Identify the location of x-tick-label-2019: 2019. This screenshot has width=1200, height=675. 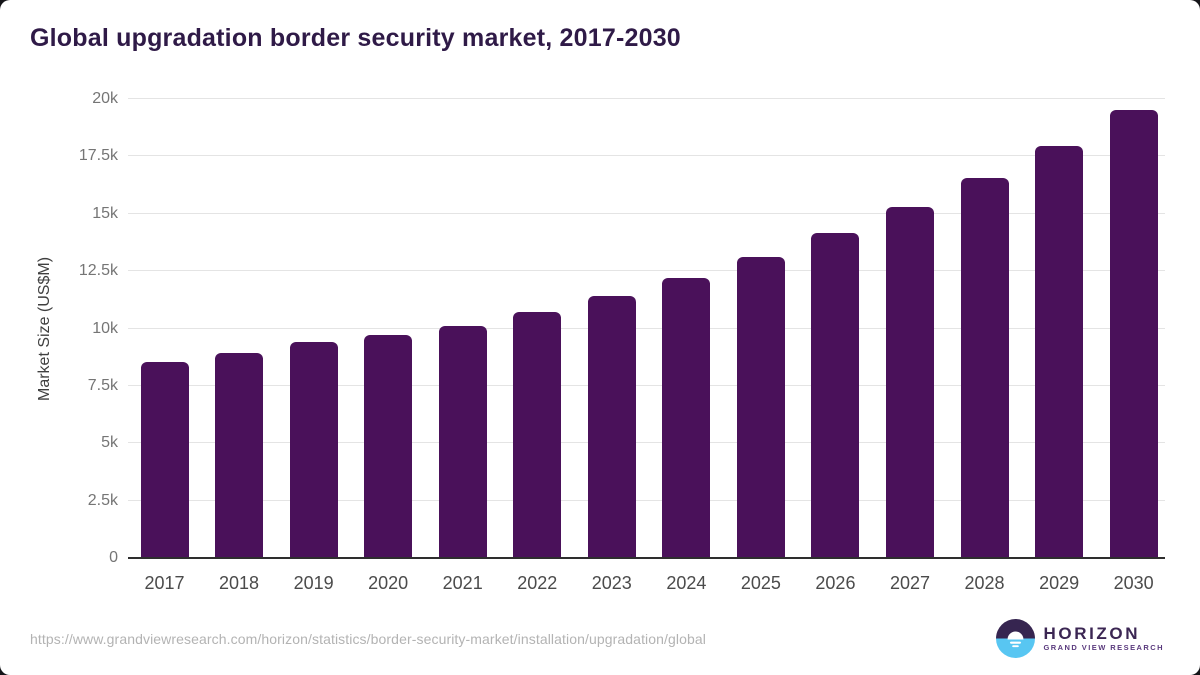
(313, 583).